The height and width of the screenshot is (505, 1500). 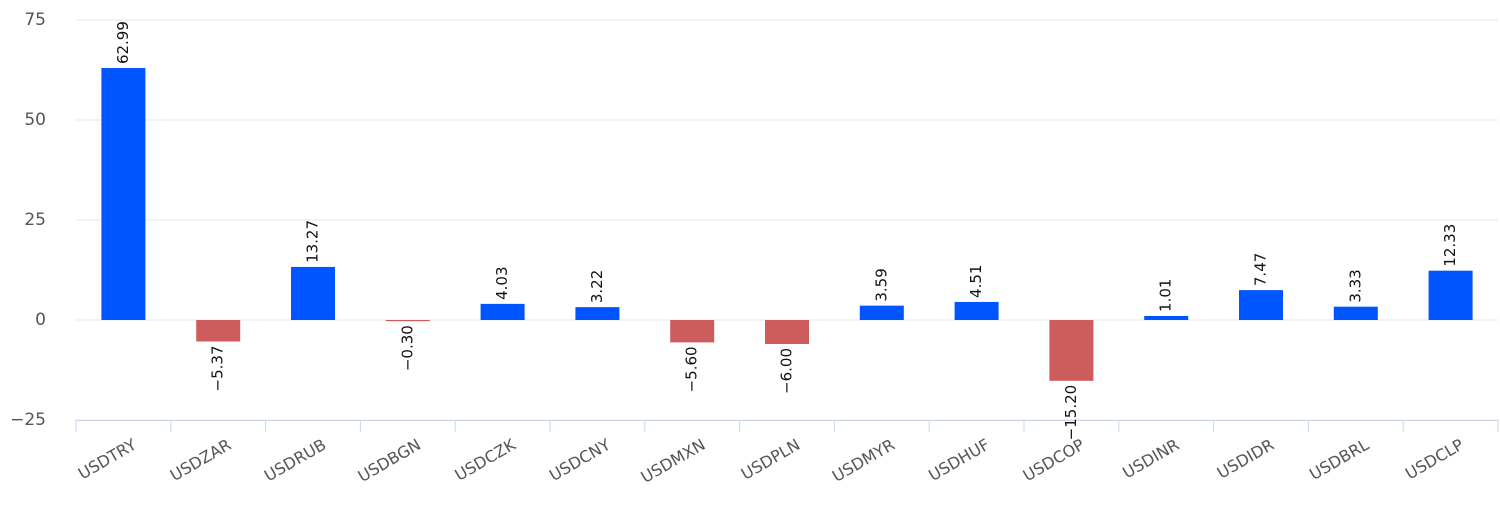 I want to click on value-label: −5.60, so click(x=692, y=369).